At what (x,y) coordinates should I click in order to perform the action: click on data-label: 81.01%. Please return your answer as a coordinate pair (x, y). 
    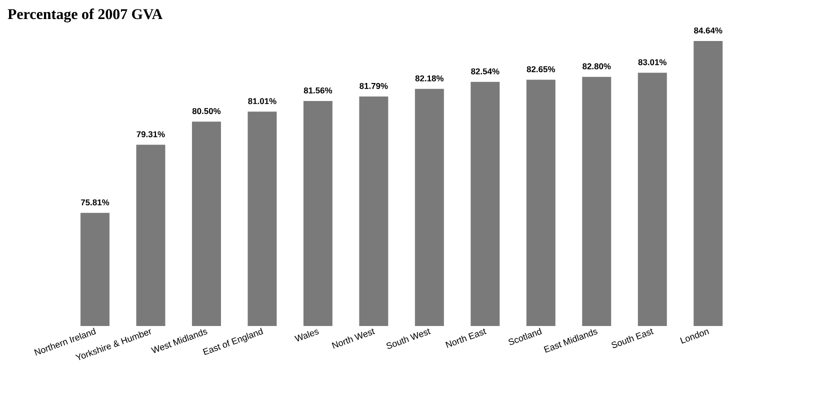
    Looking at the image, I should click on (262, 101).